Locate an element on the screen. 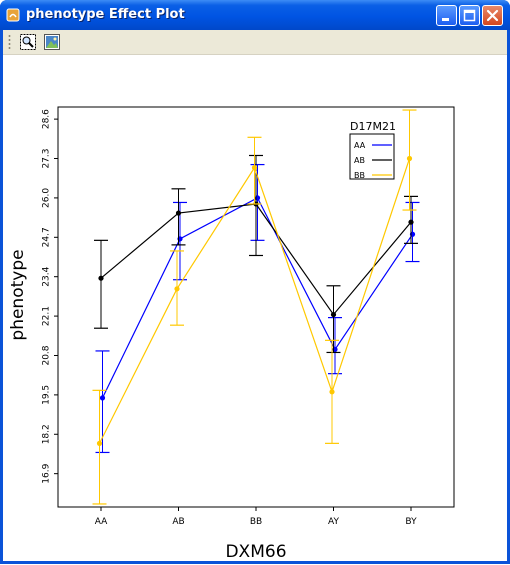 This screenshot has width=510, height=565. x-tick-label: AB is located at coordinates (178, 522).